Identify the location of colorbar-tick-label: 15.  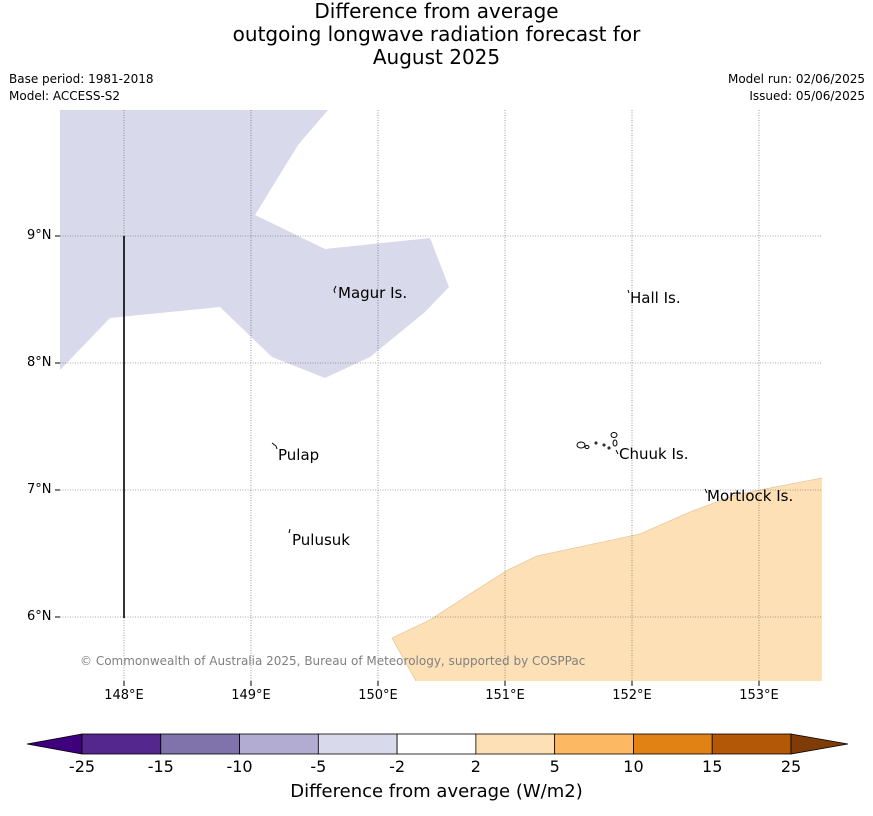
(712, 766).